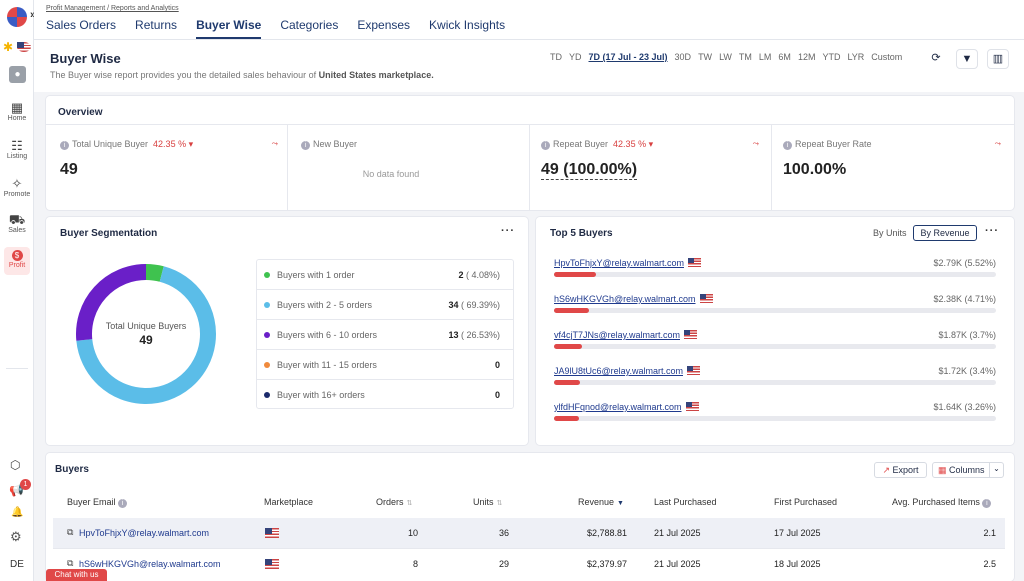 This screenshot has height=581, width=1024. What do you see at coordinates (856, 57) in the screenshot?
I see `range-lyr: LYR` at bounding box center [856, 57].